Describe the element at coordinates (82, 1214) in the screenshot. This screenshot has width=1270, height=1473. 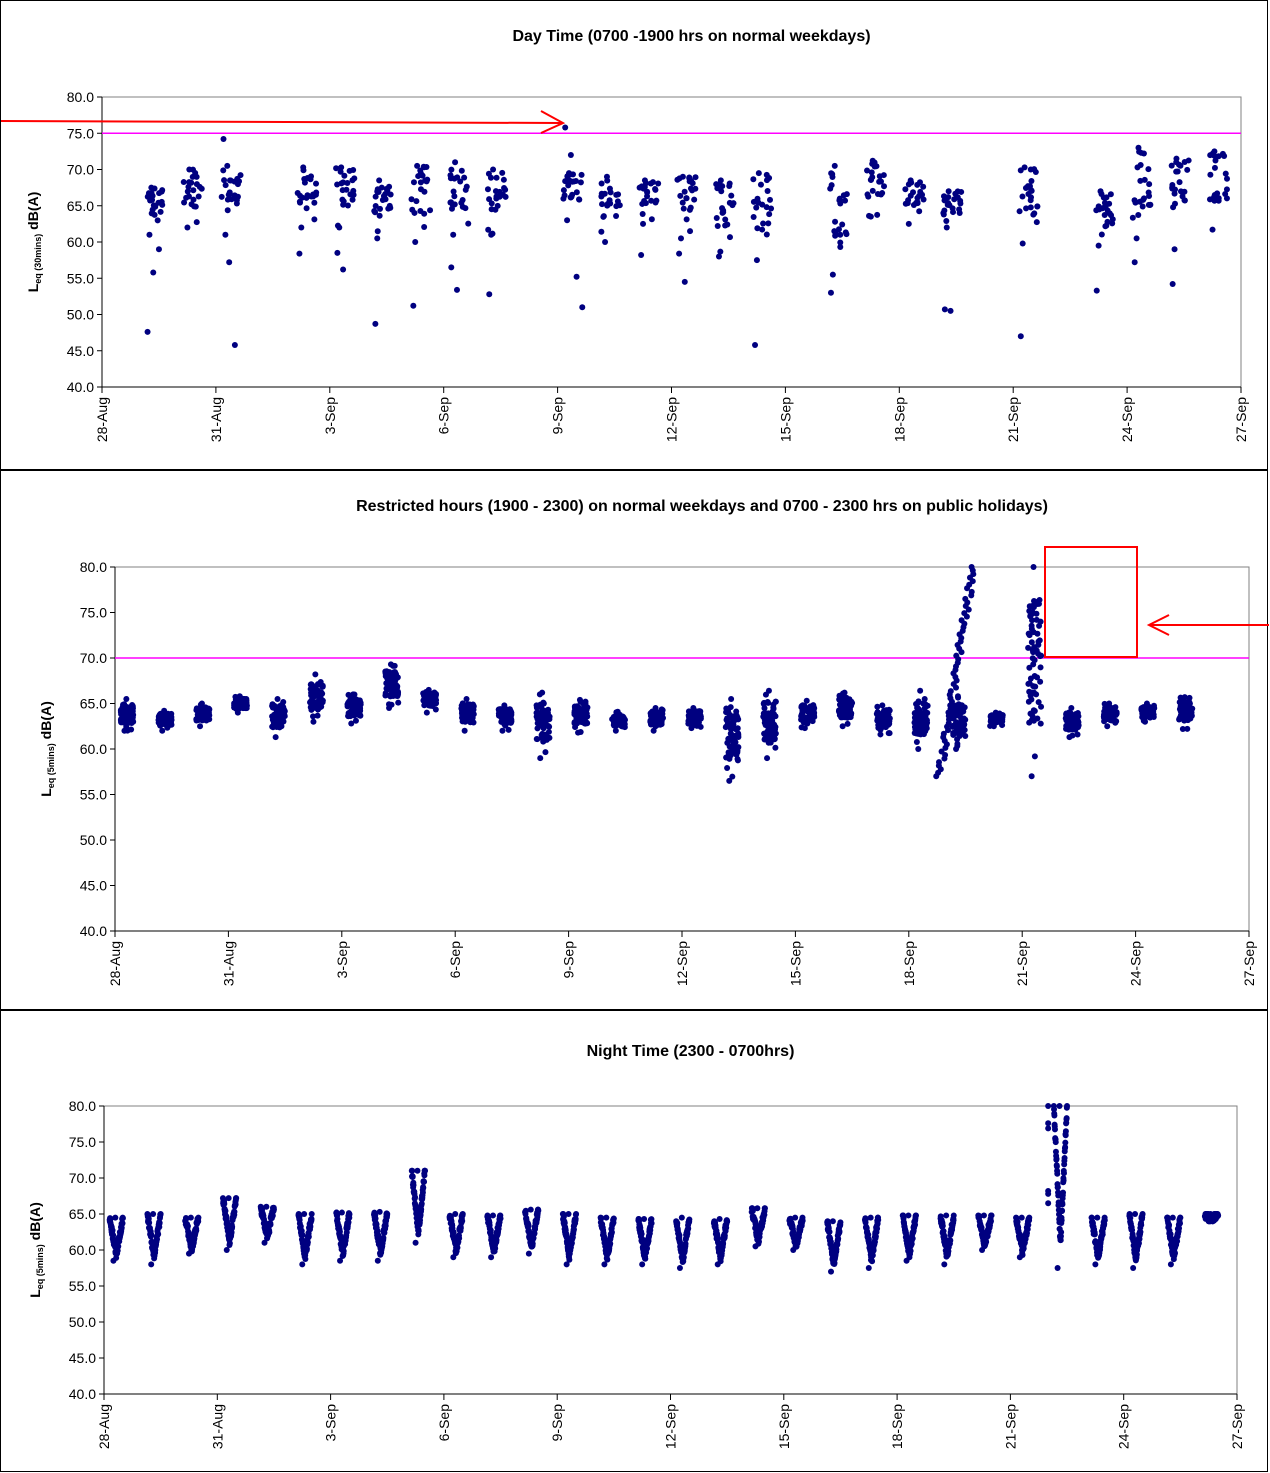
I see `y-tick-label: 65.0` at that location.